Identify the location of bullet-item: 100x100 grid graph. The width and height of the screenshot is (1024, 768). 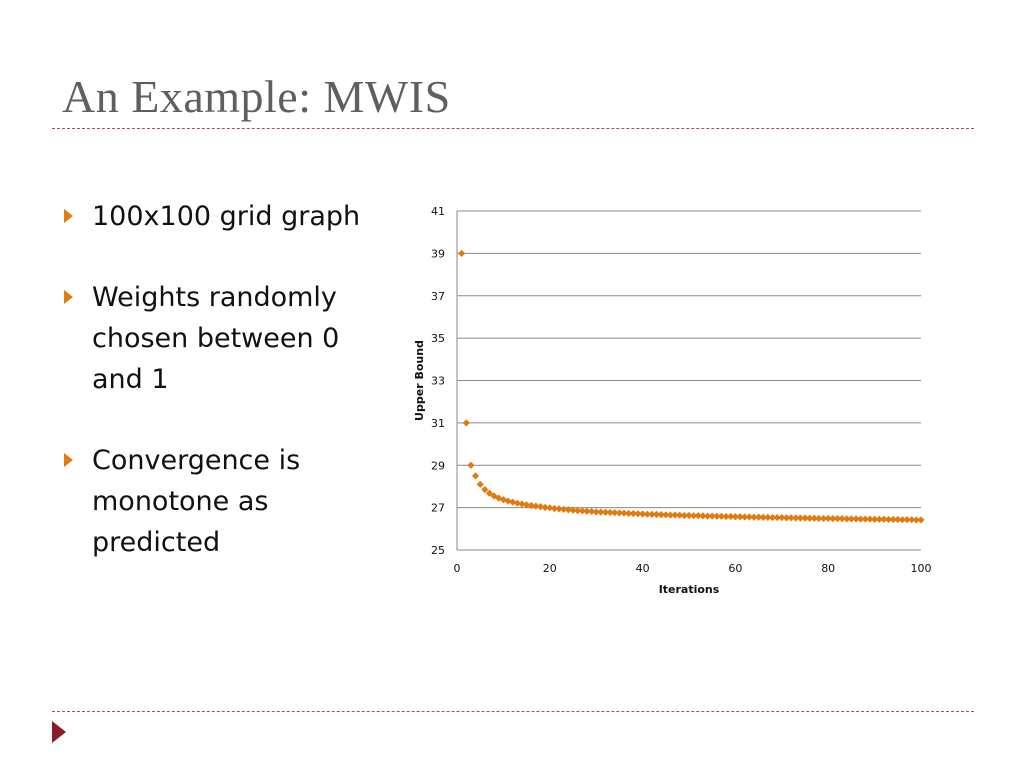
(222, 216).